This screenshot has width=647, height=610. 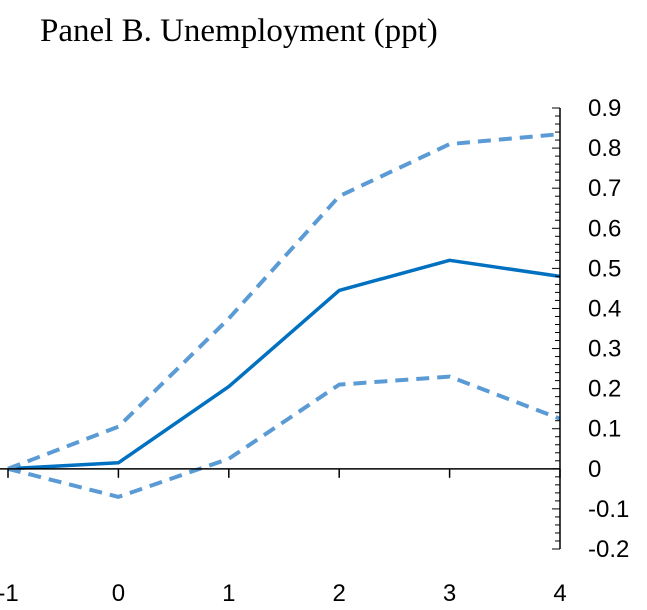 What do you see at coordinates (604, 108) in the screenshot?
I see `y-tick-label: 0.9` at bounding box center [604, 108].